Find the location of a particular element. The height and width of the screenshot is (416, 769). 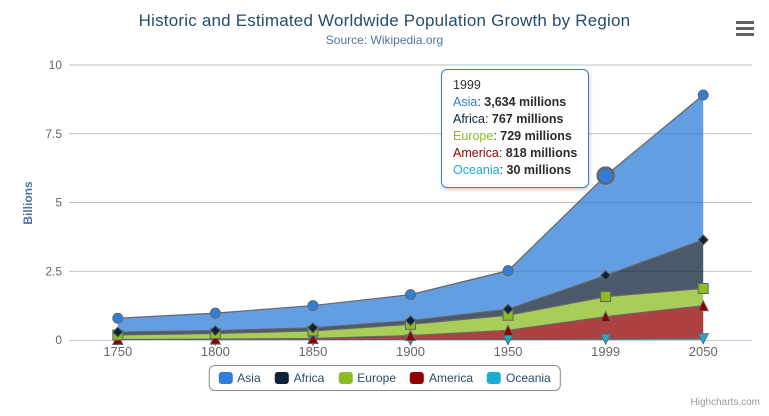

point-africa-2050 is located at coordinates (703, 240).